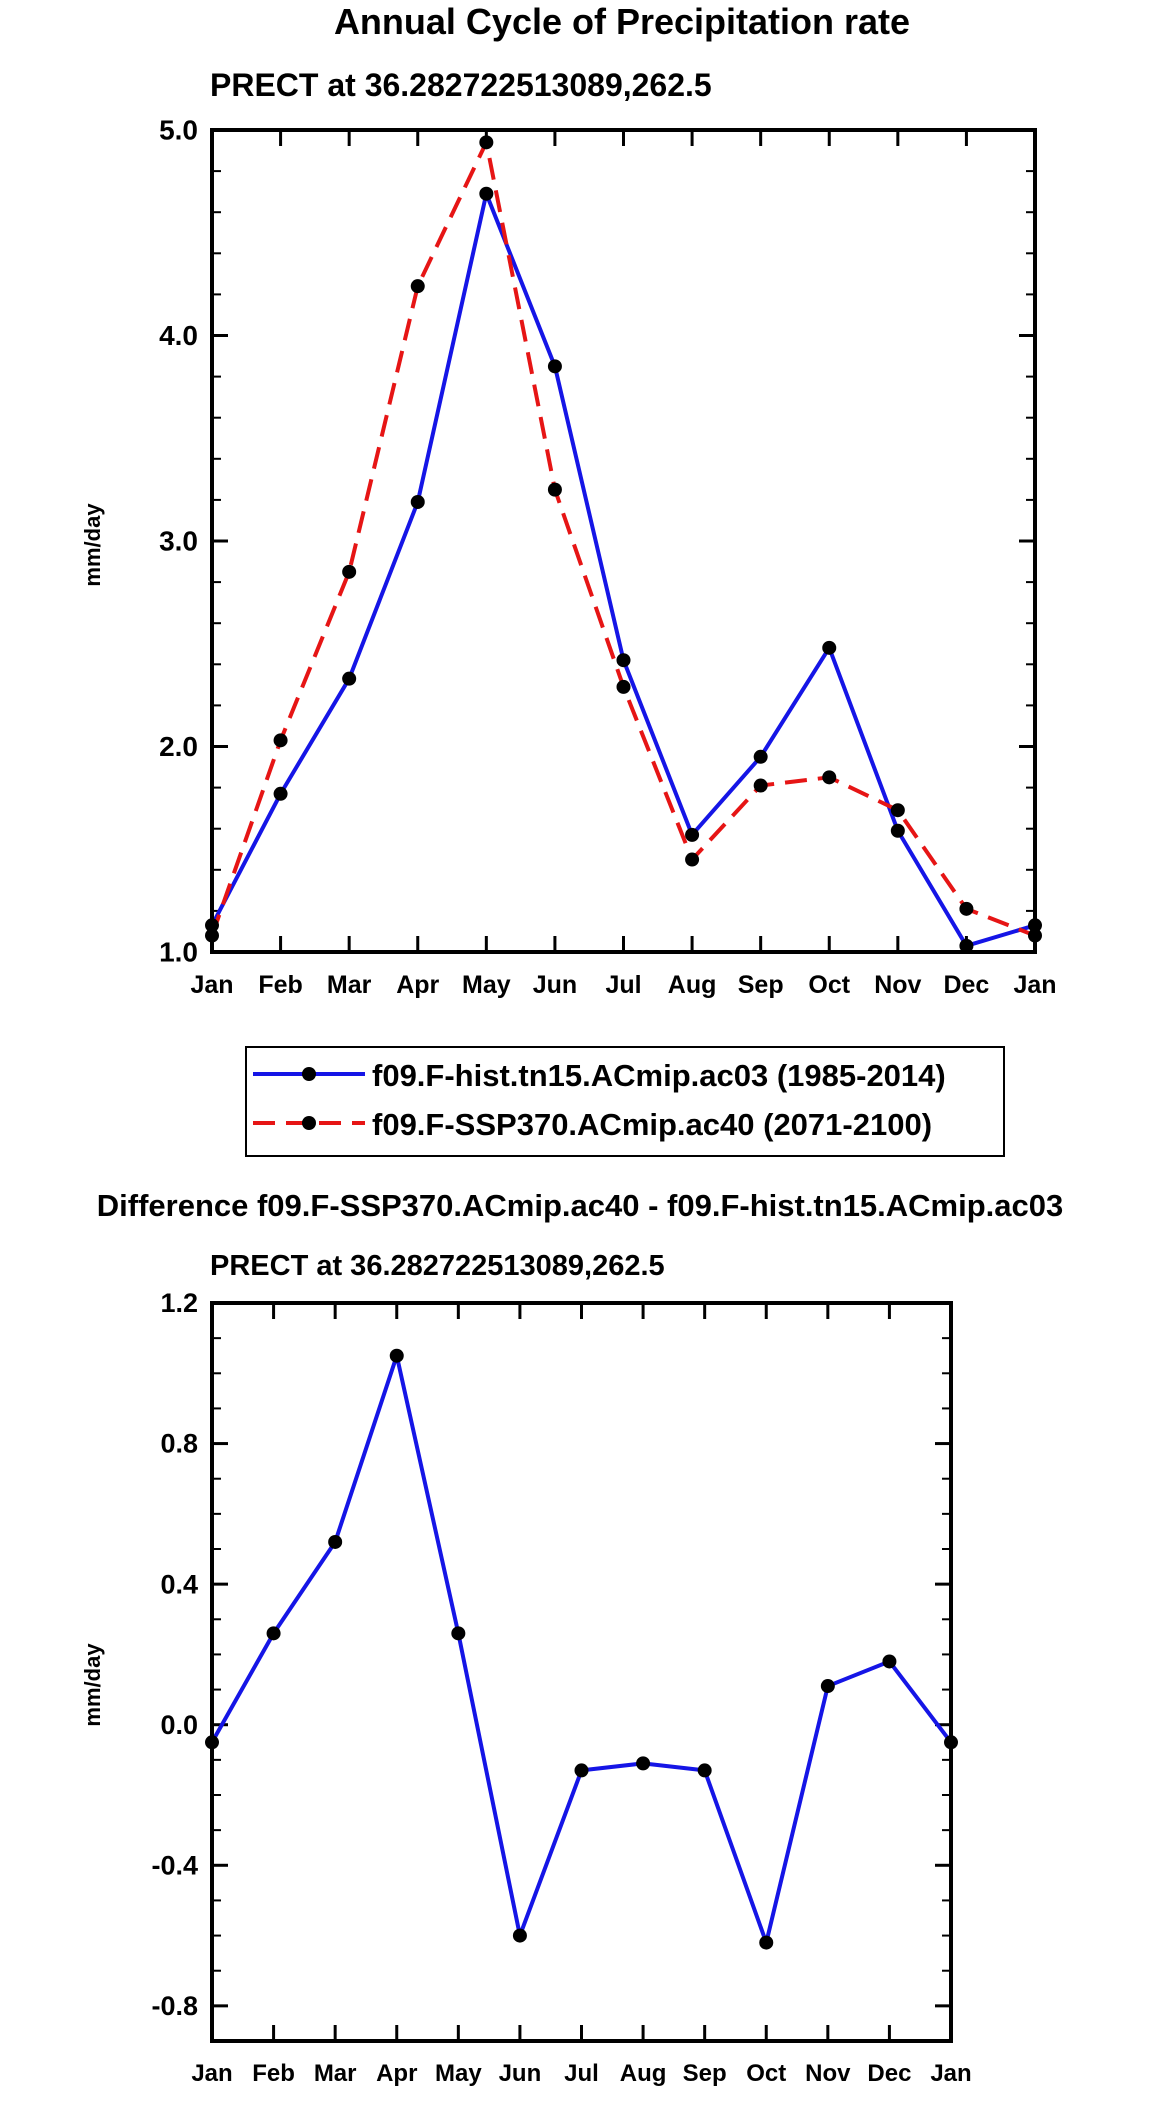  What do you see at coordinates (309, 1123) in the screenshot?
I see `legend-marker-ssp370` at bounding box center [309, 1123].